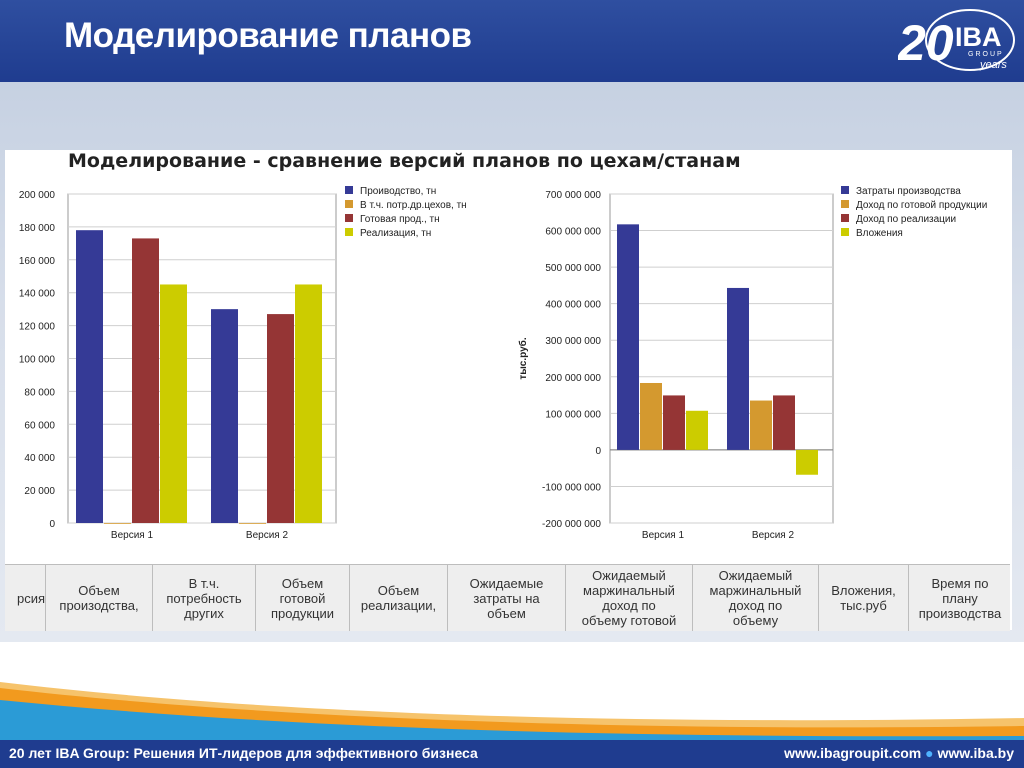  What do you see at coordinates (37, 294) in the screenshot?
I see `y-tick-label: 140 000` at bounding box center [37, 294].